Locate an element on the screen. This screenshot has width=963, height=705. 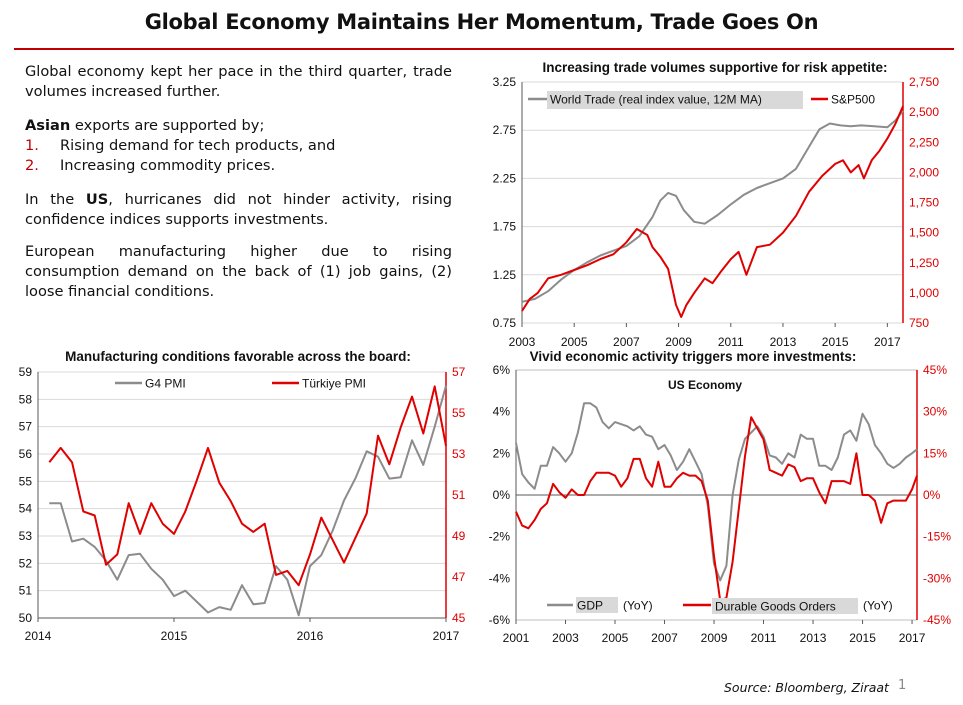
y-left-tick-label: 0% is located at coordinates (502, 495).